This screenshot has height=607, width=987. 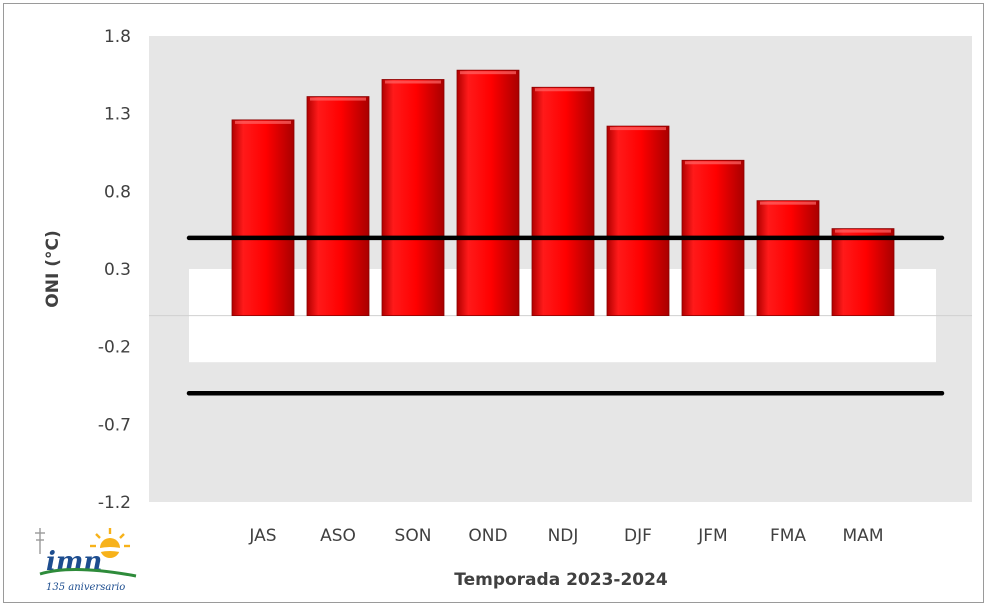 I want to click on y-axis-title: ONI (°C), so click(x=53, y=268).